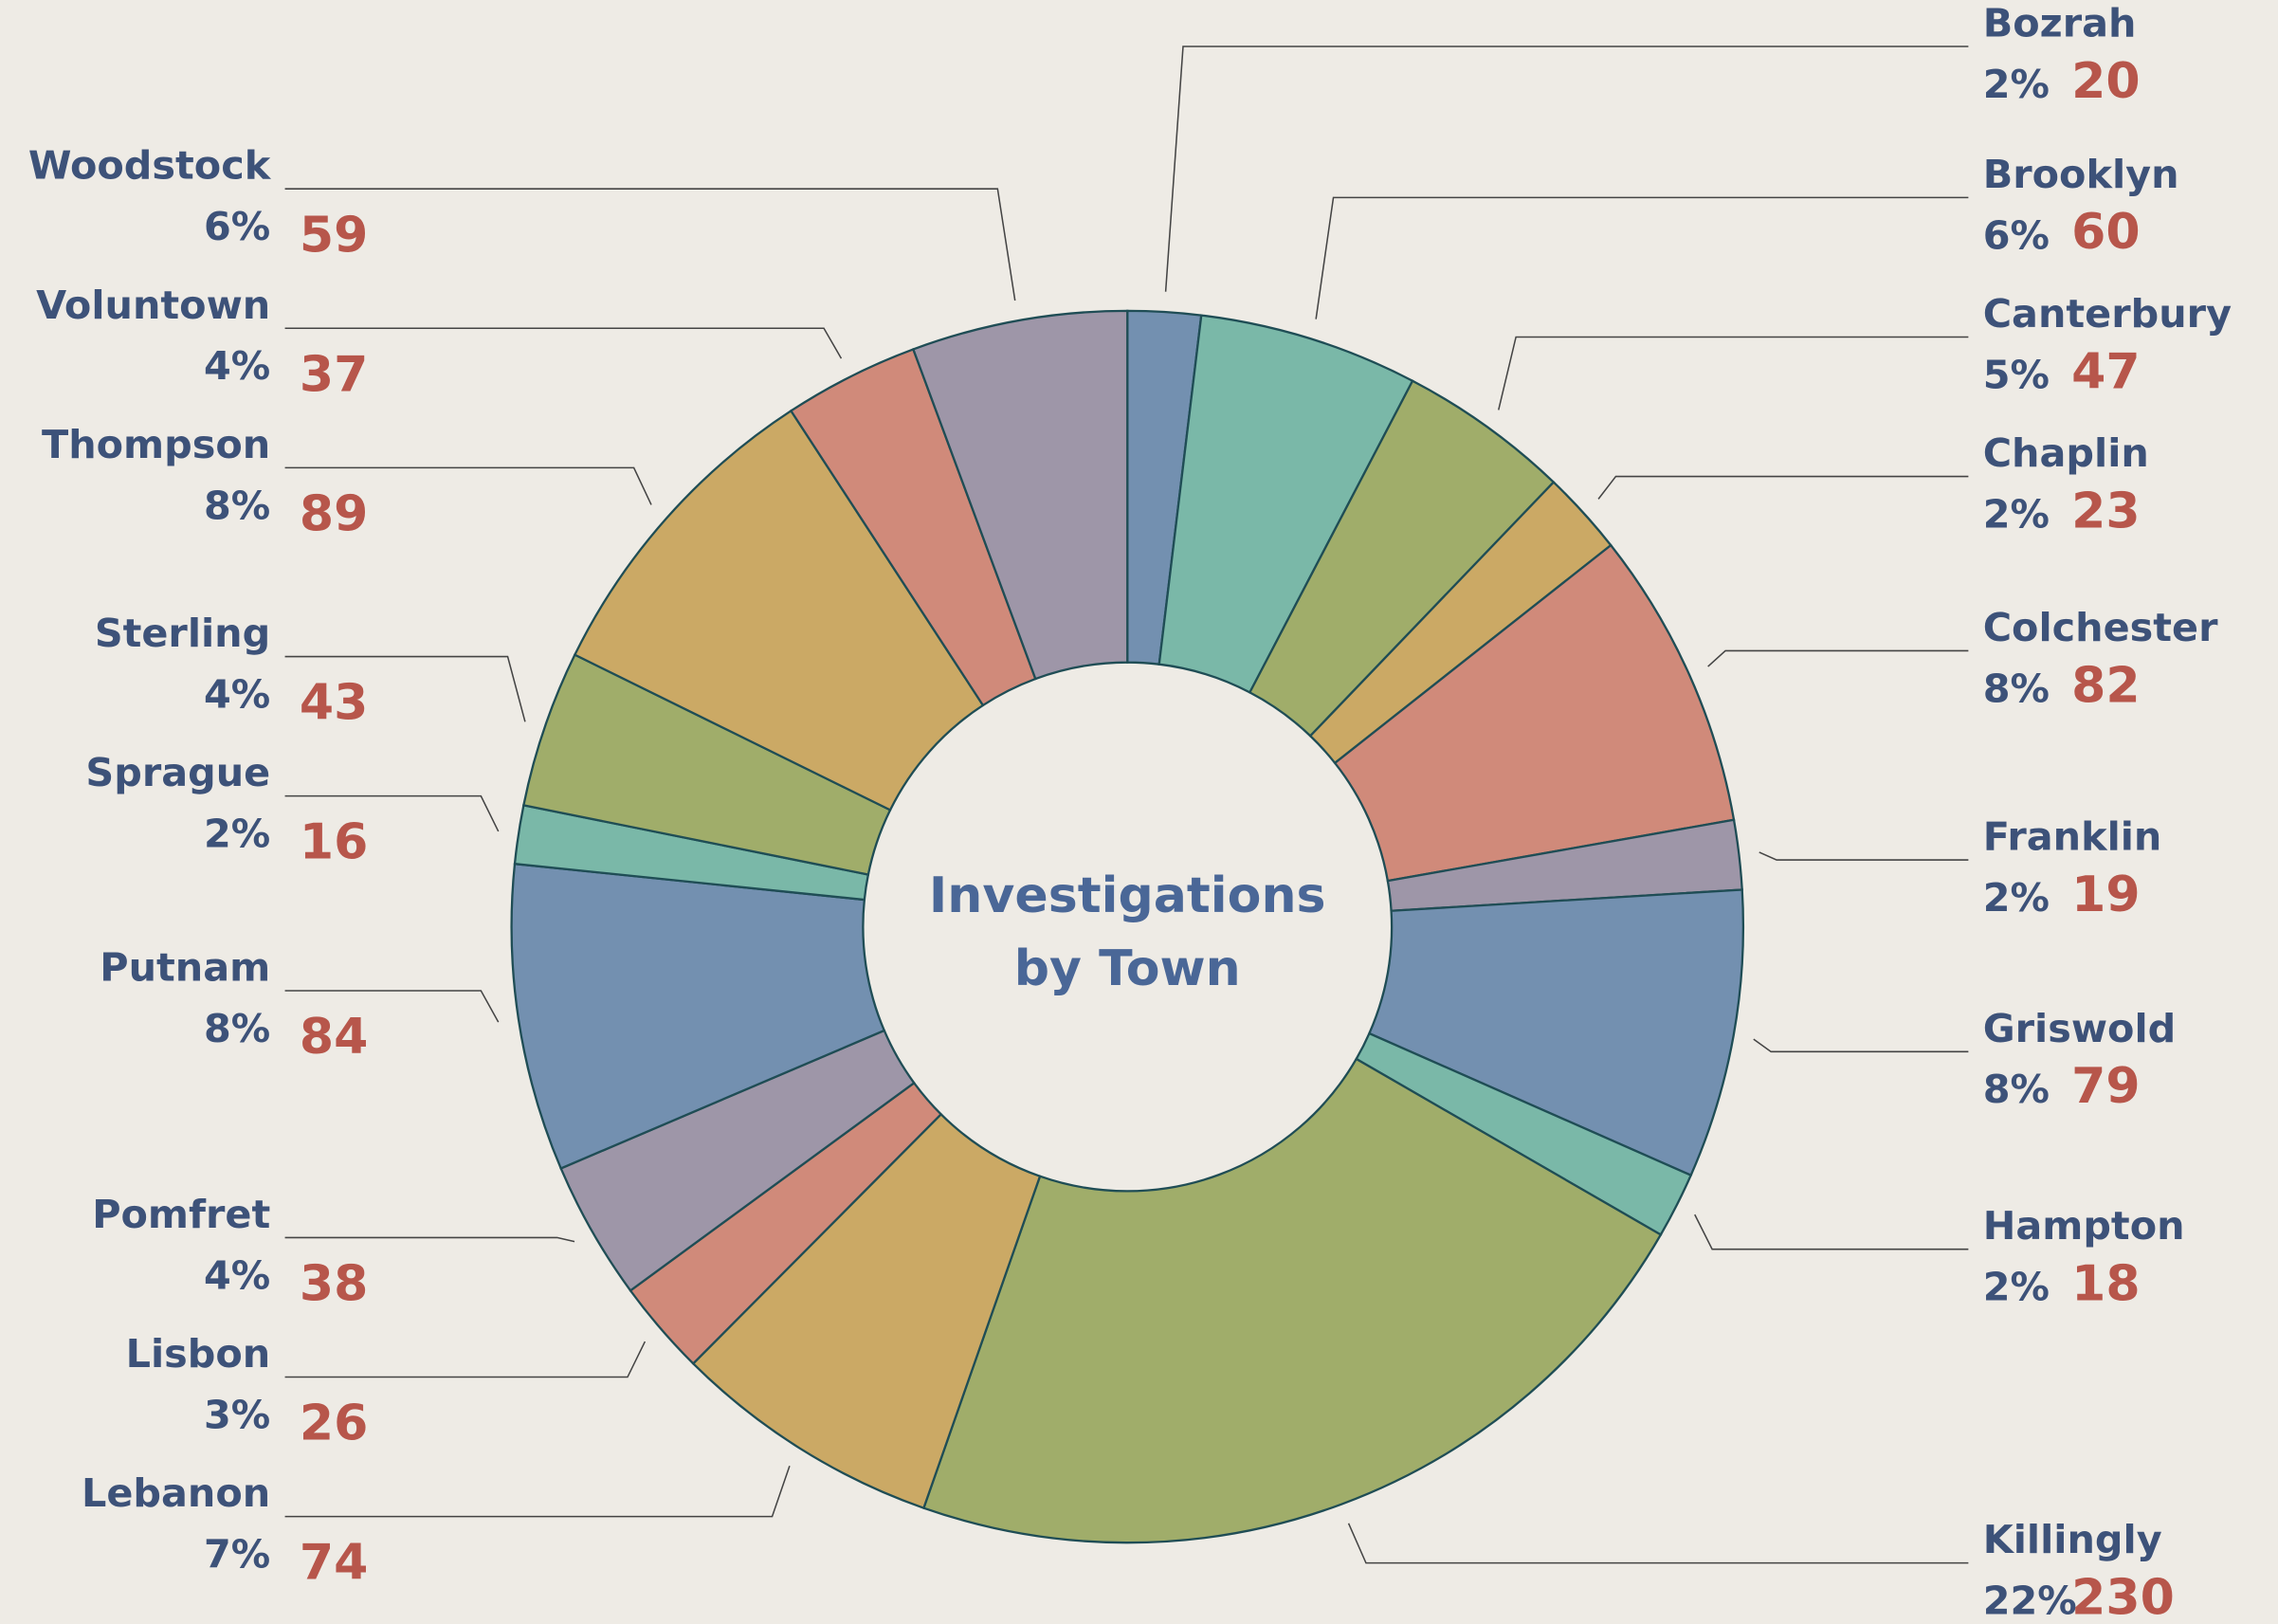 This screenshot has width=2278, height=1624. Describe the element at coordinates (2084, 1226) in the screenshot. I see `category-label: Hampton` at that location.